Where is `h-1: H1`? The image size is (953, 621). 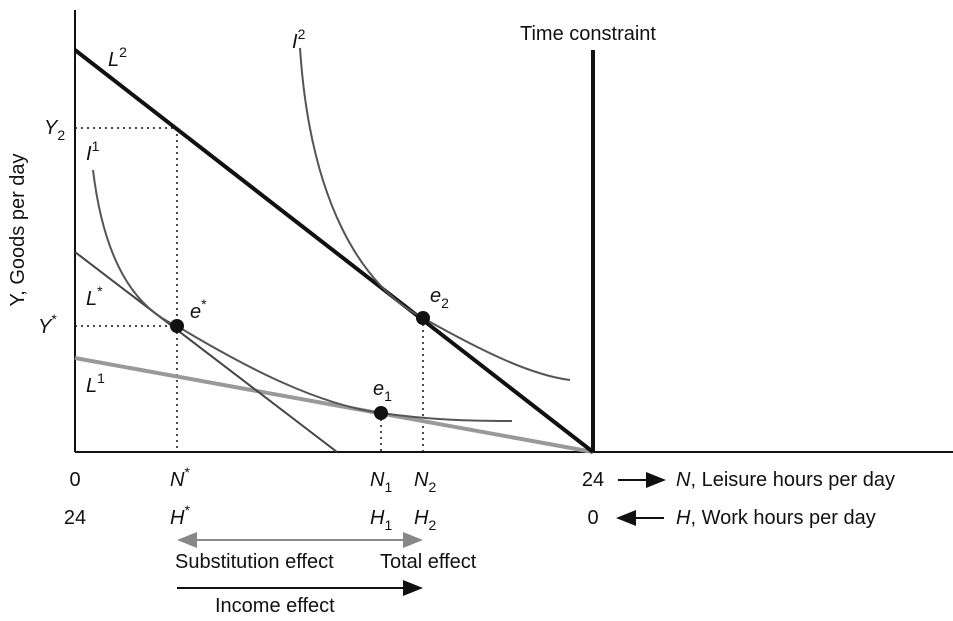
h-1: H1 is located at coordinates (381, 520).